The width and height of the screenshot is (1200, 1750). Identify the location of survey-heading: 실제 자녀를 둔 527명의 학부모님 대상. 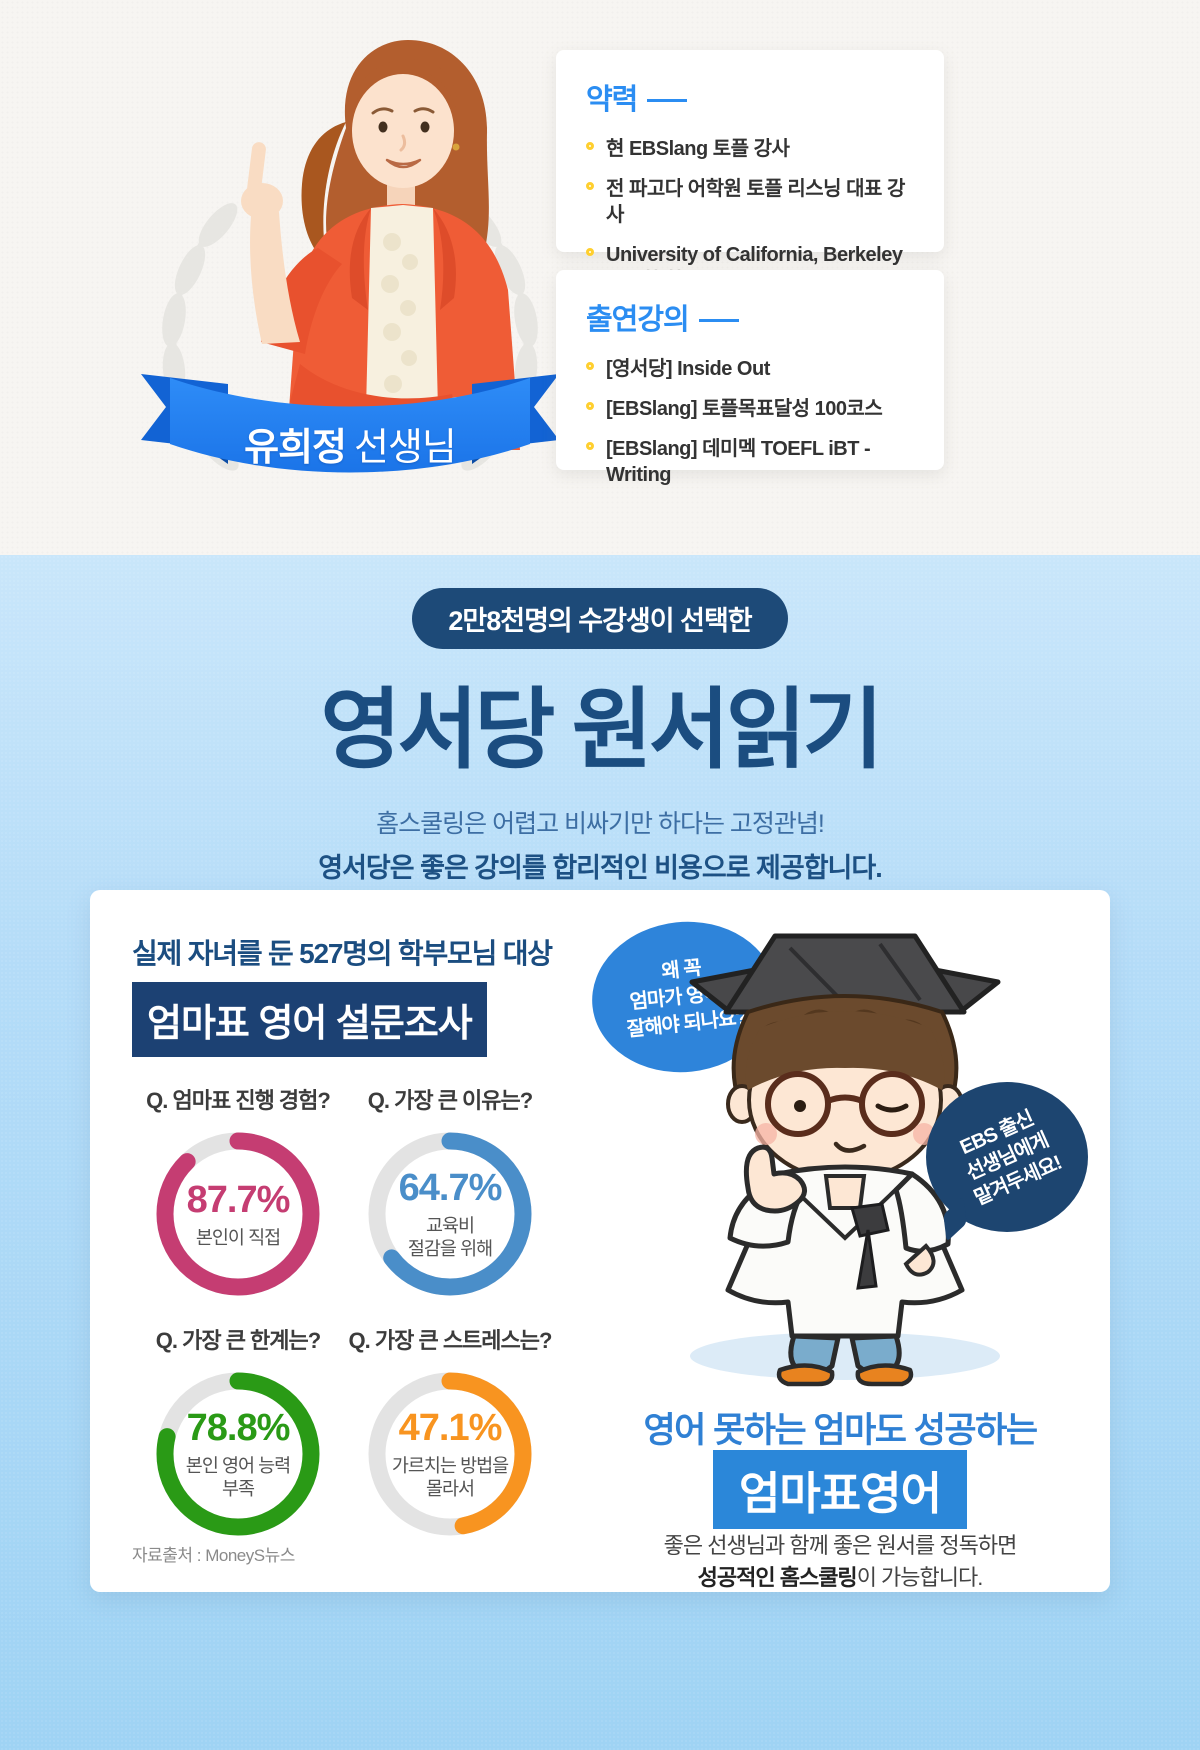
(342, 953).